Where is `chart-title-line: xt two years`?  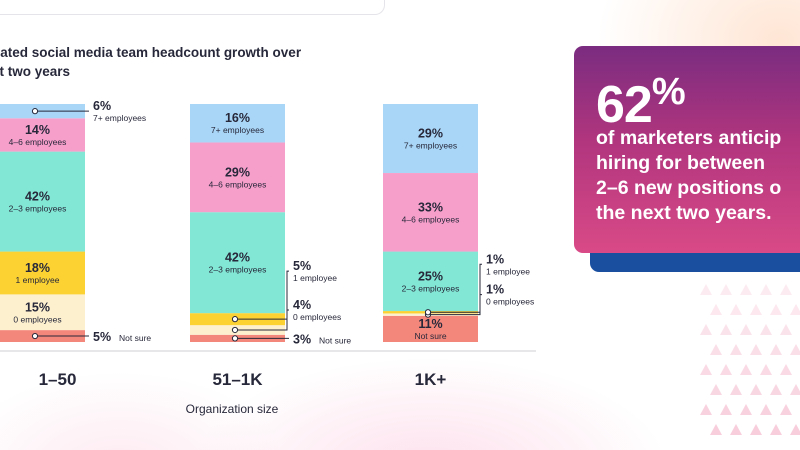 chart-title-line: xt two years is located at coordinates (35, 71).